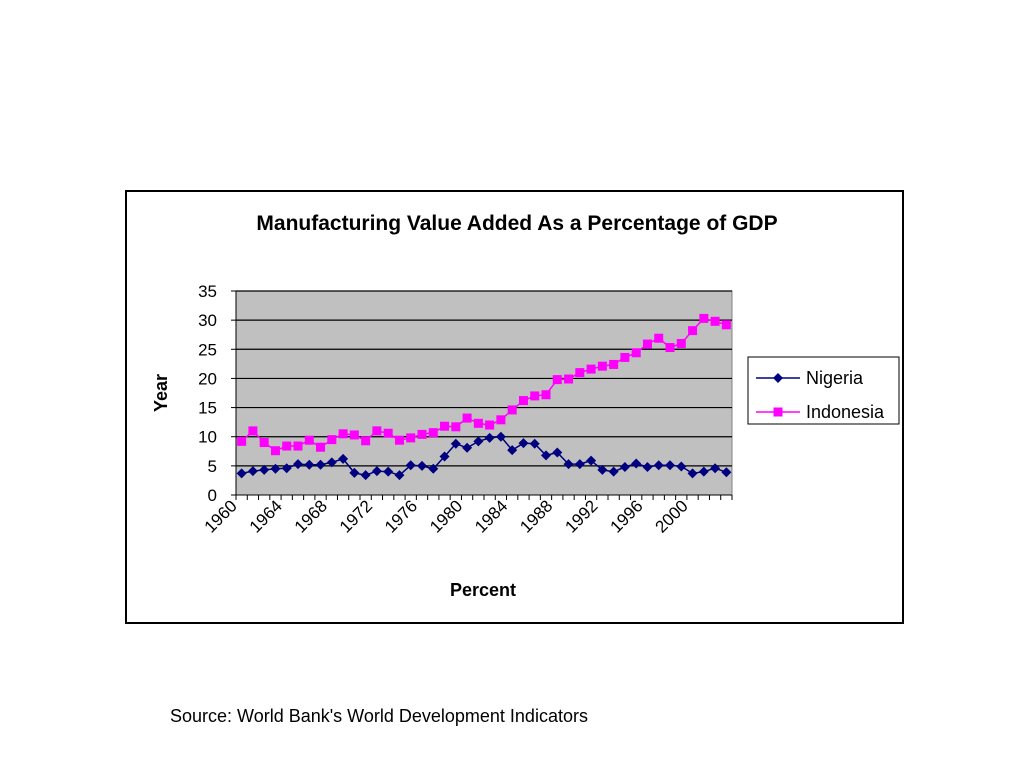 The image size is (1024, 768). I want to click on plot-area, so click(484, 393).